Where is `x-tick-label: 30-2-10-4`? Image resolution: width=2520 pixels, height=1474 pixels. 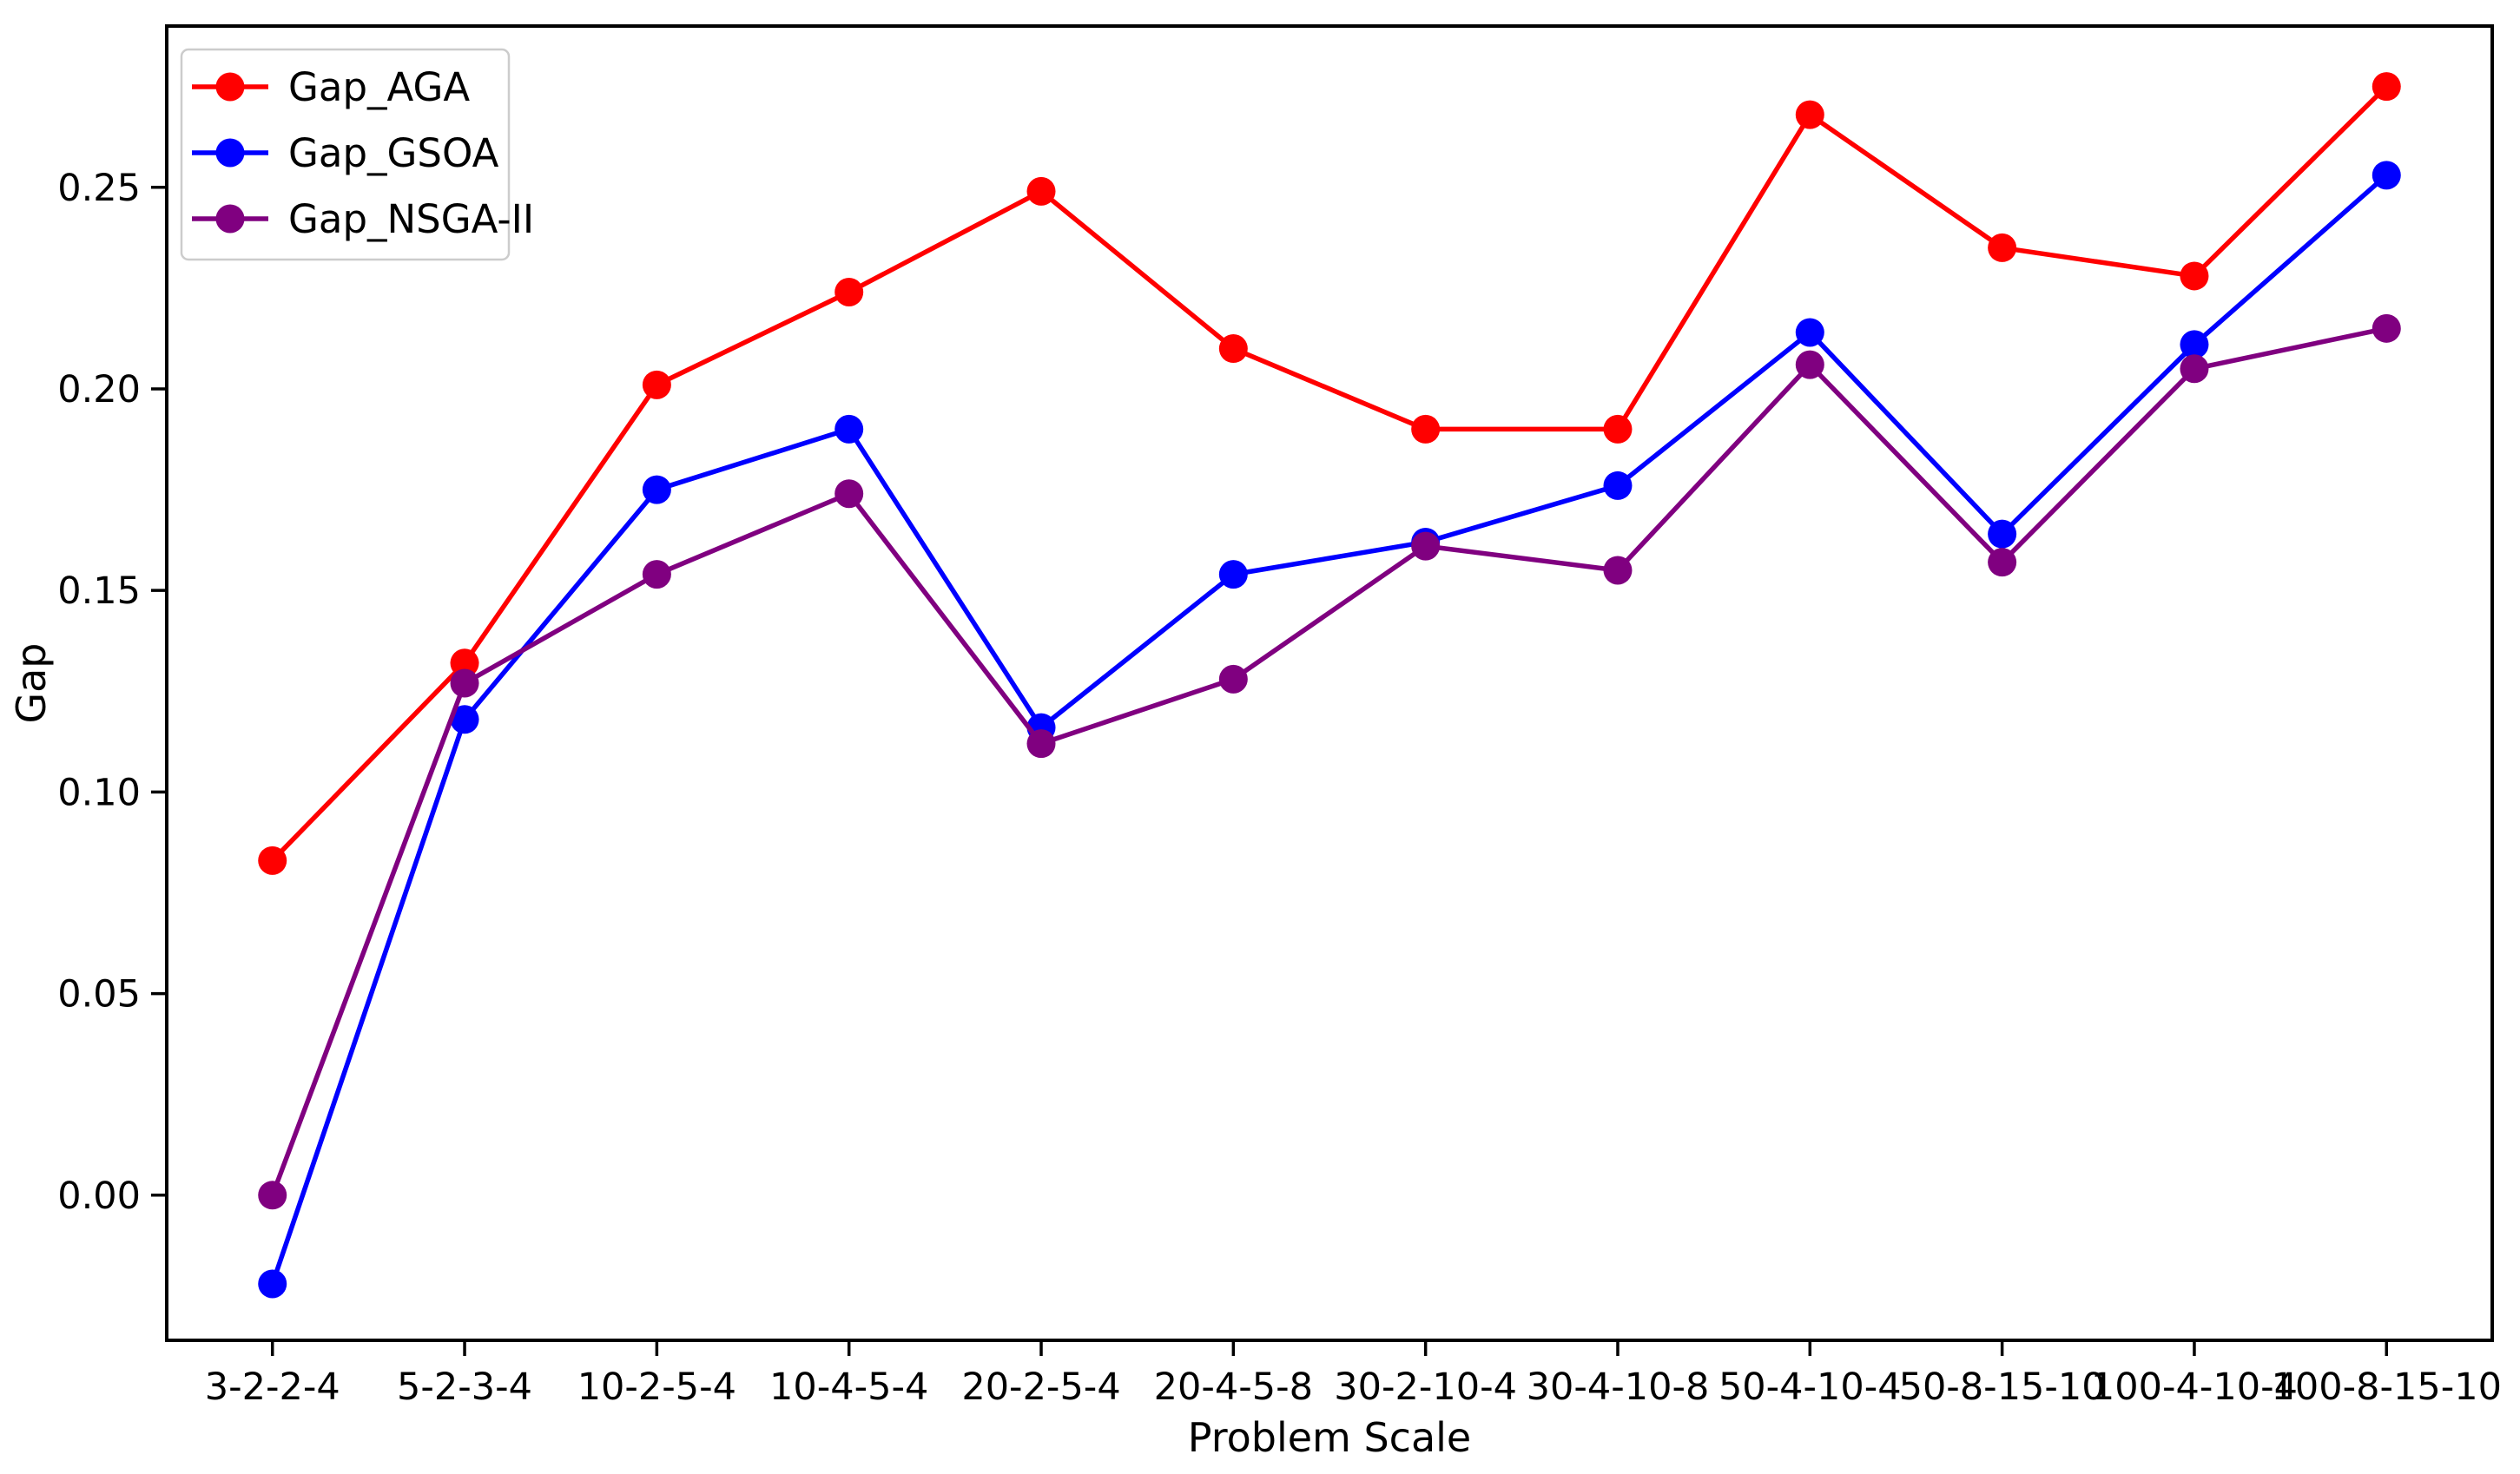
x-tick-label: 30-2-10-4 is located at coordinates (1425, 1387).